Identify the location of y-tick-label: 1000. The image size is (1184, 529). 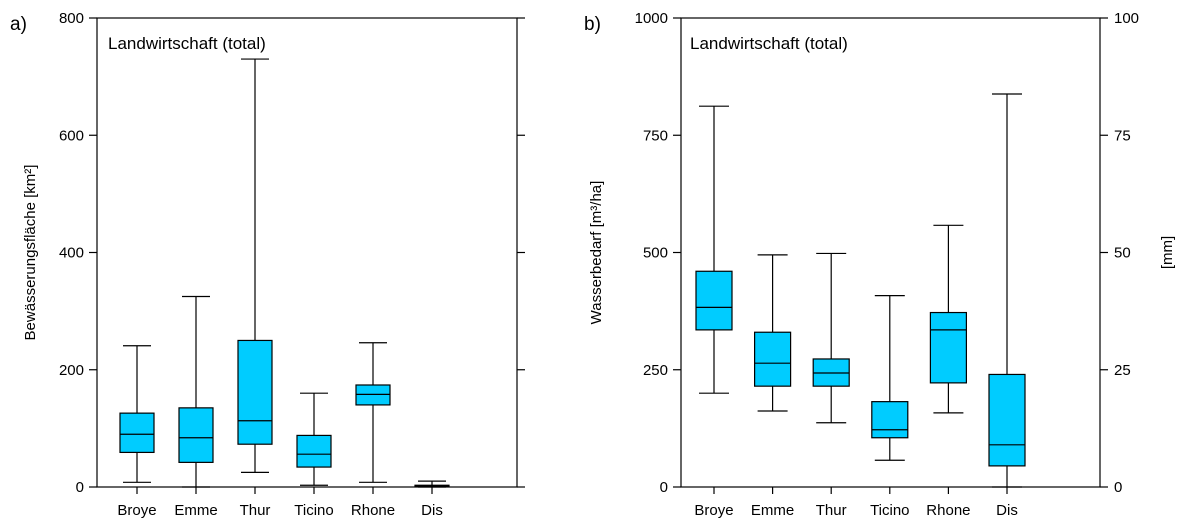
(651, 18).